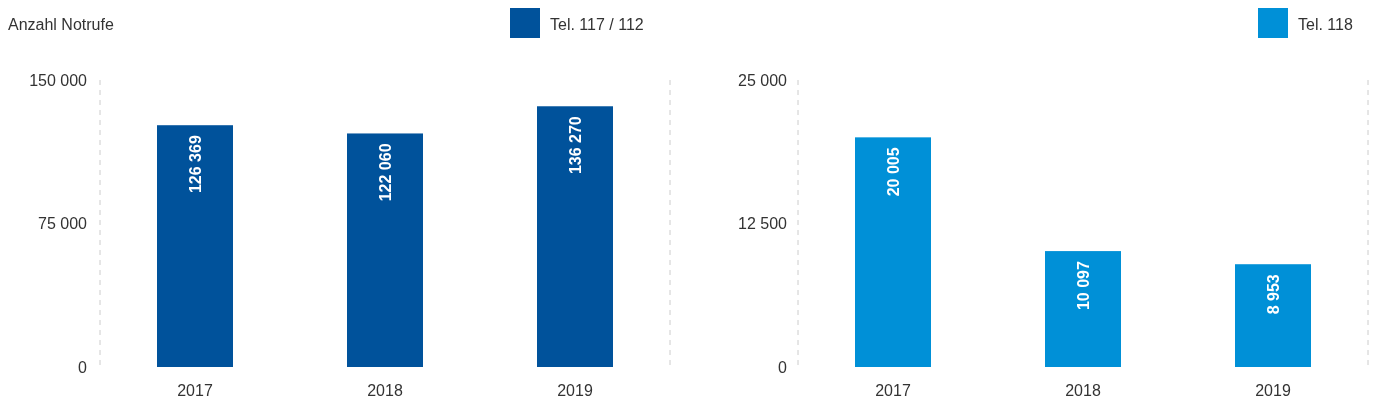  Describe the element at coordinates (1325, 24) in the screenshot. I see `legend-label: Tel. 118` at that location.